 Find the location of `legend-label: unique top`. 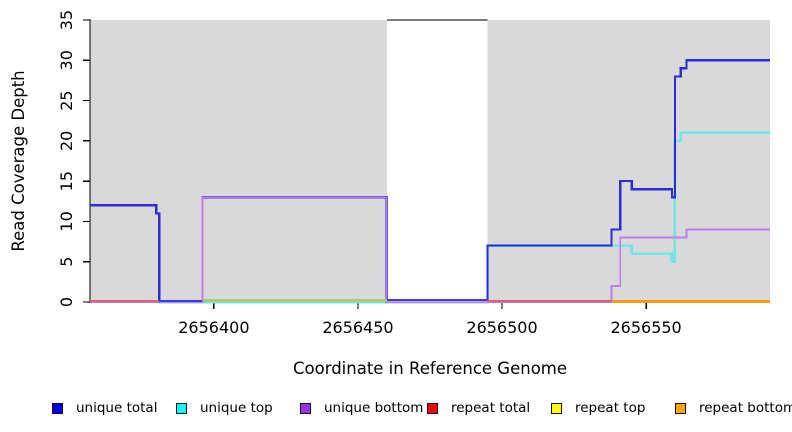

legend-label: unique top is located at coordinates (236, 408).